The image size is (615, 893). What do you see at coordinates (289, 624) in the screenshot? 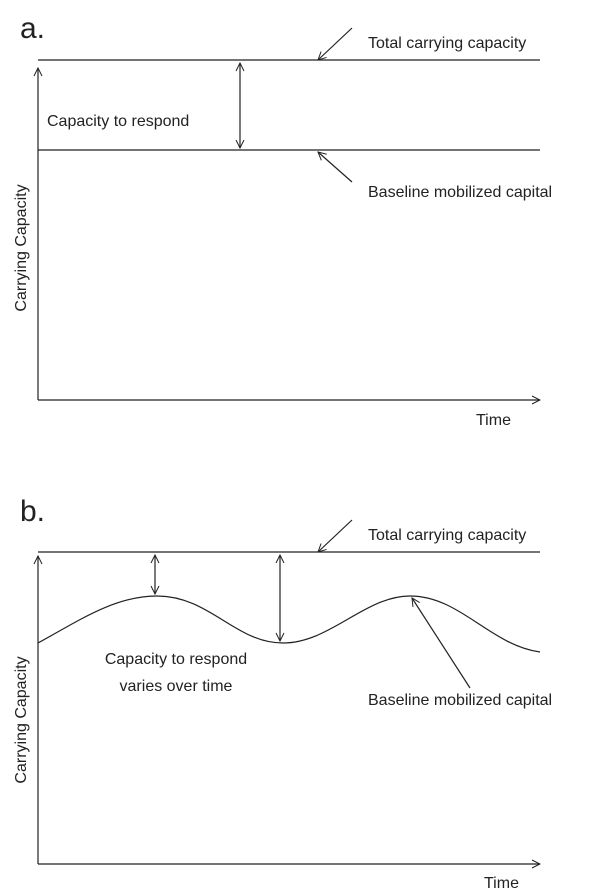
I see `baseline-curve` at bounding box center [289, 624].